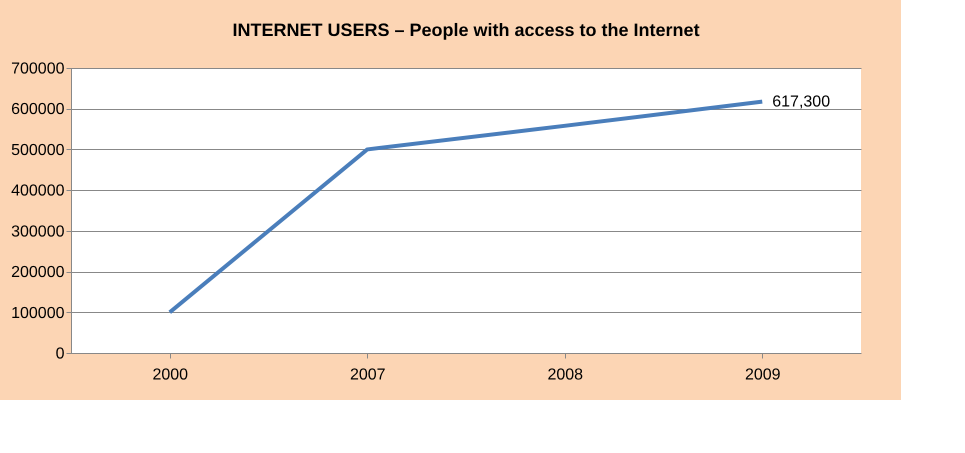  Describe the element at coordinates (38, 273) in the screenshot. I see `y-tick-label: 200000` at that location.